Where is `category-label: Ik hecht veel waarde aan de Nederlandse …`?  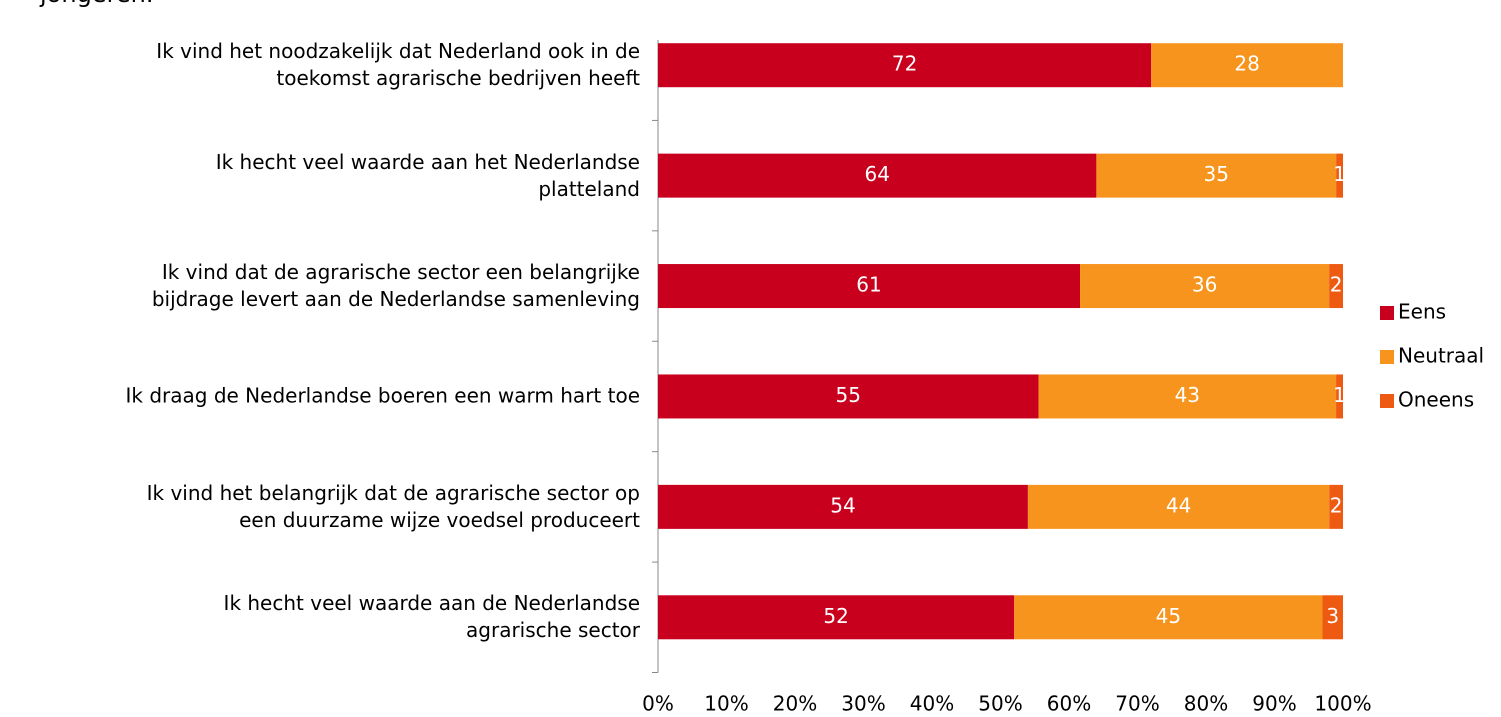
category-label: Ik hecht veel waarde aan de Nederlandse … is located at coordinates (431, 617).